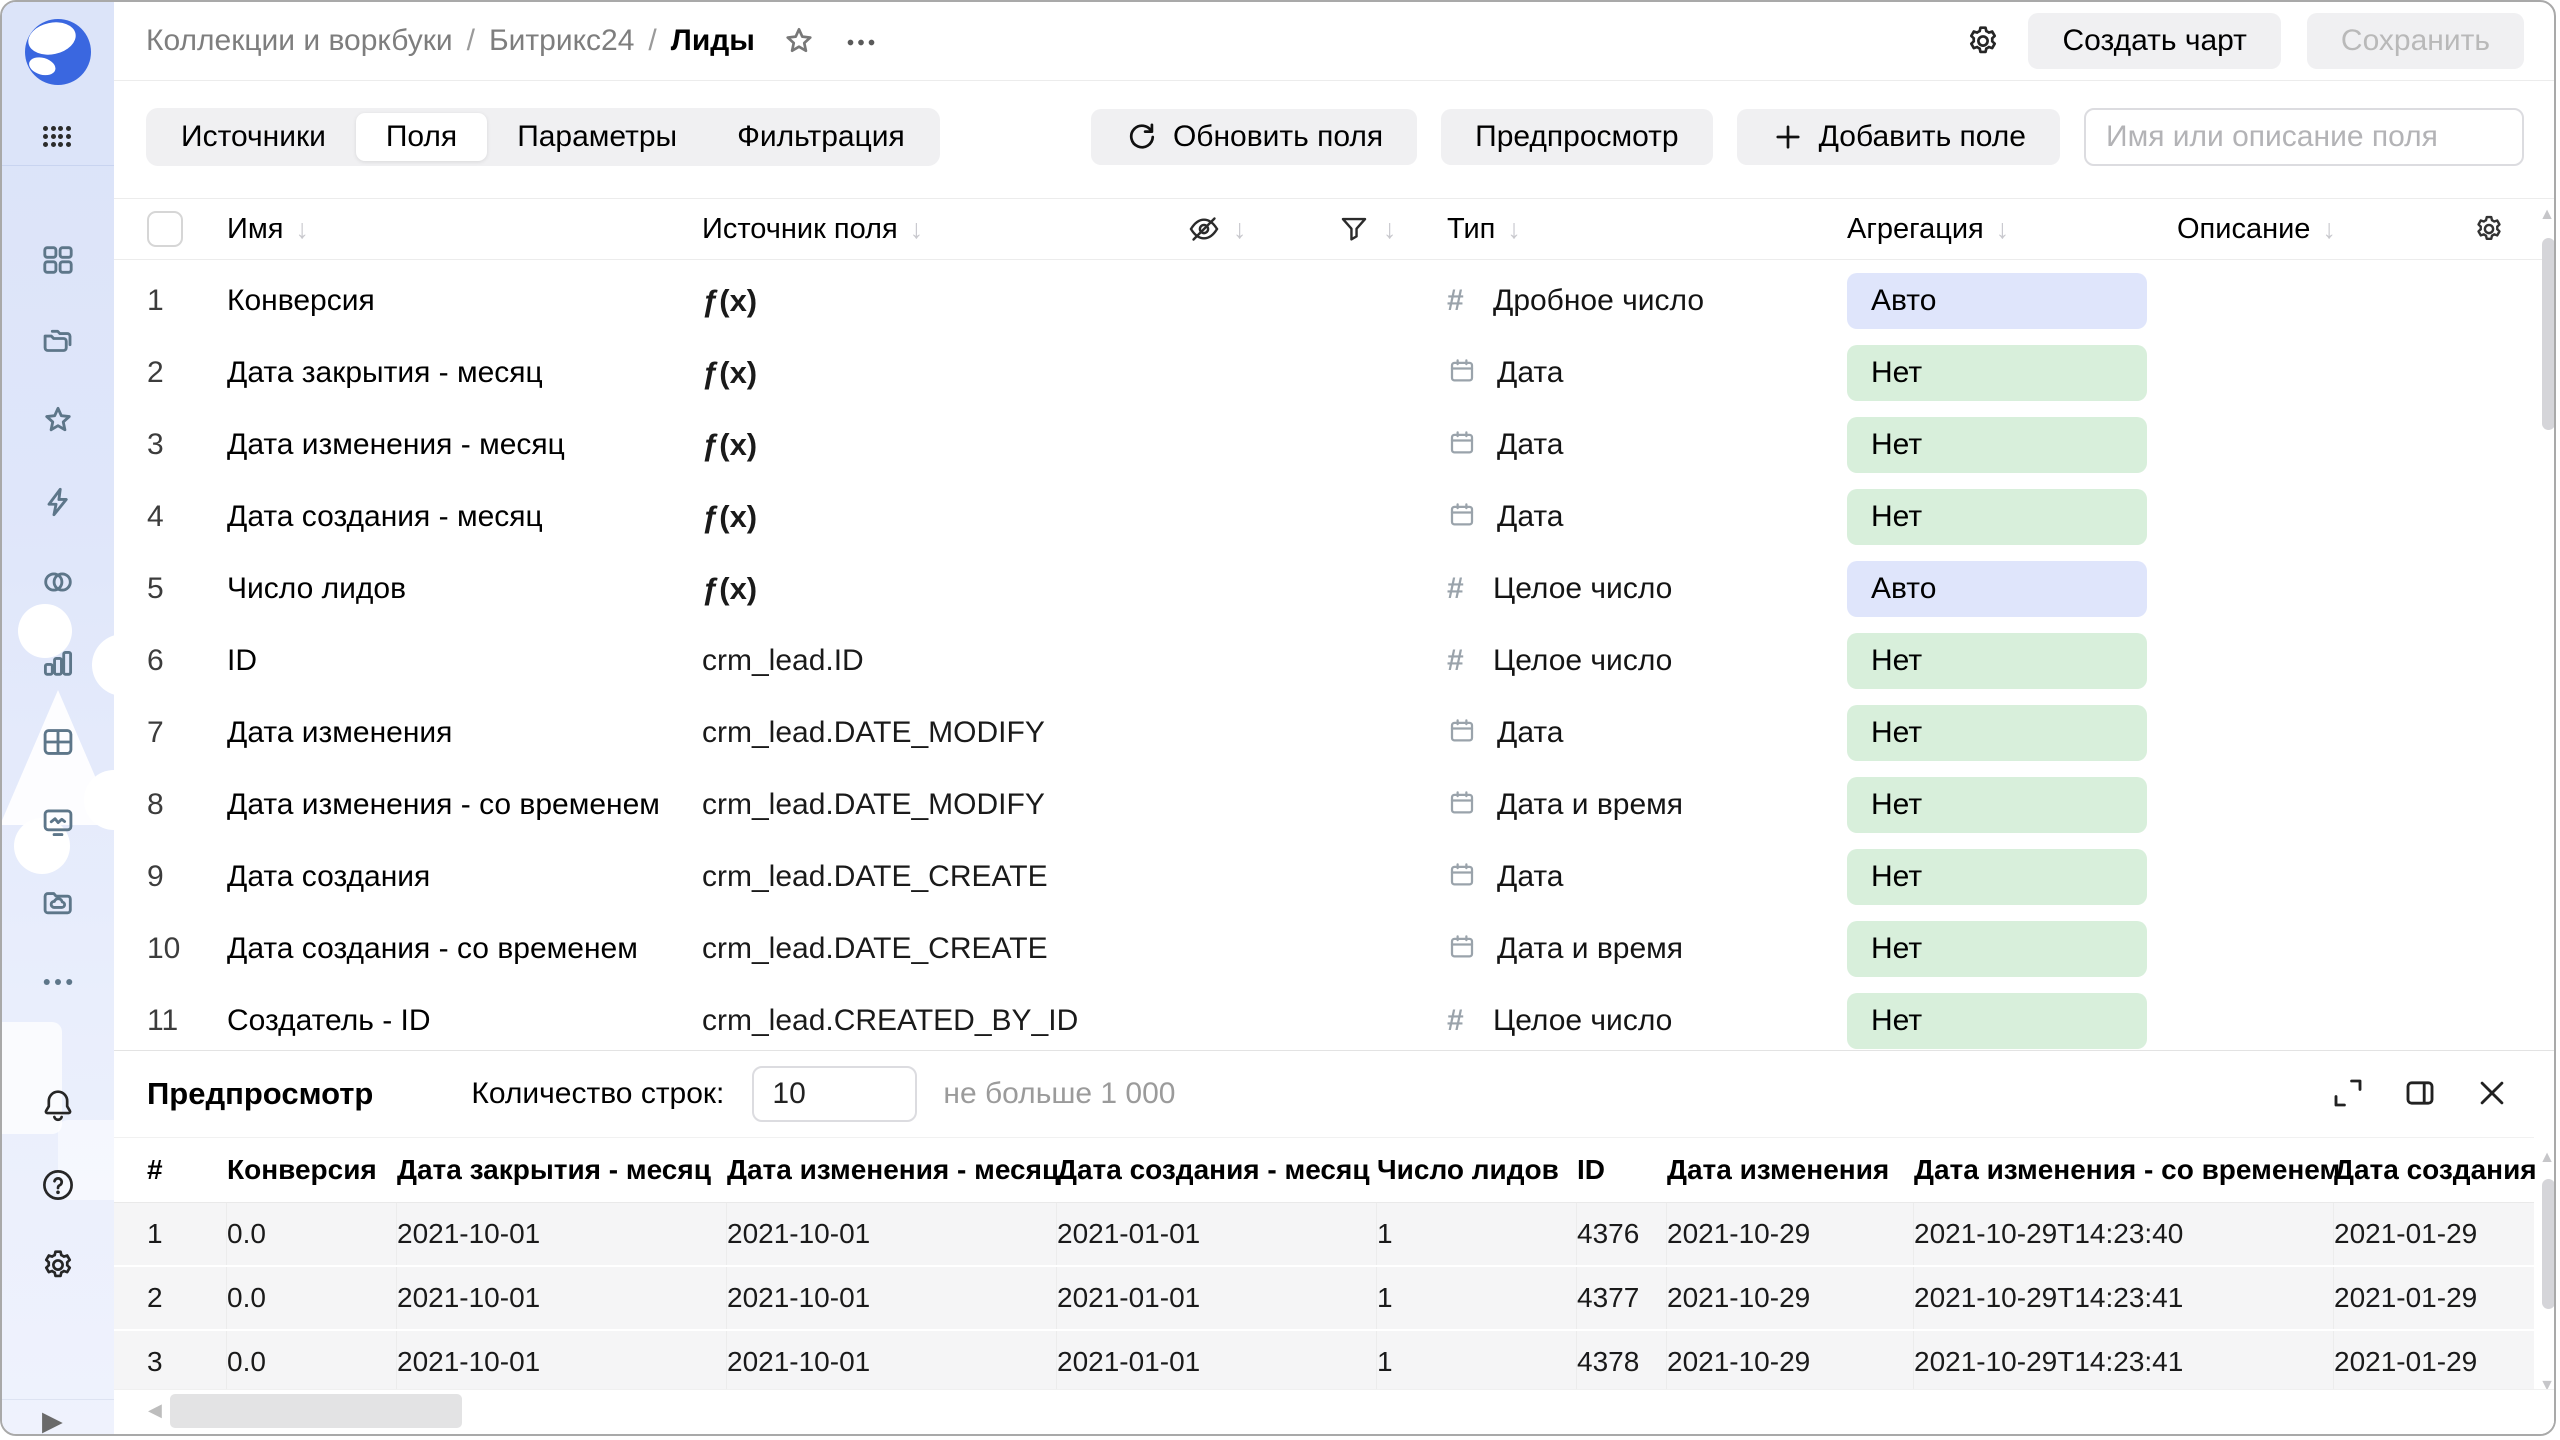  What do you see at coordinates (317, 588) in the screenshot?
I see `field-name: Число лидов` at bounding box center [317, 588].